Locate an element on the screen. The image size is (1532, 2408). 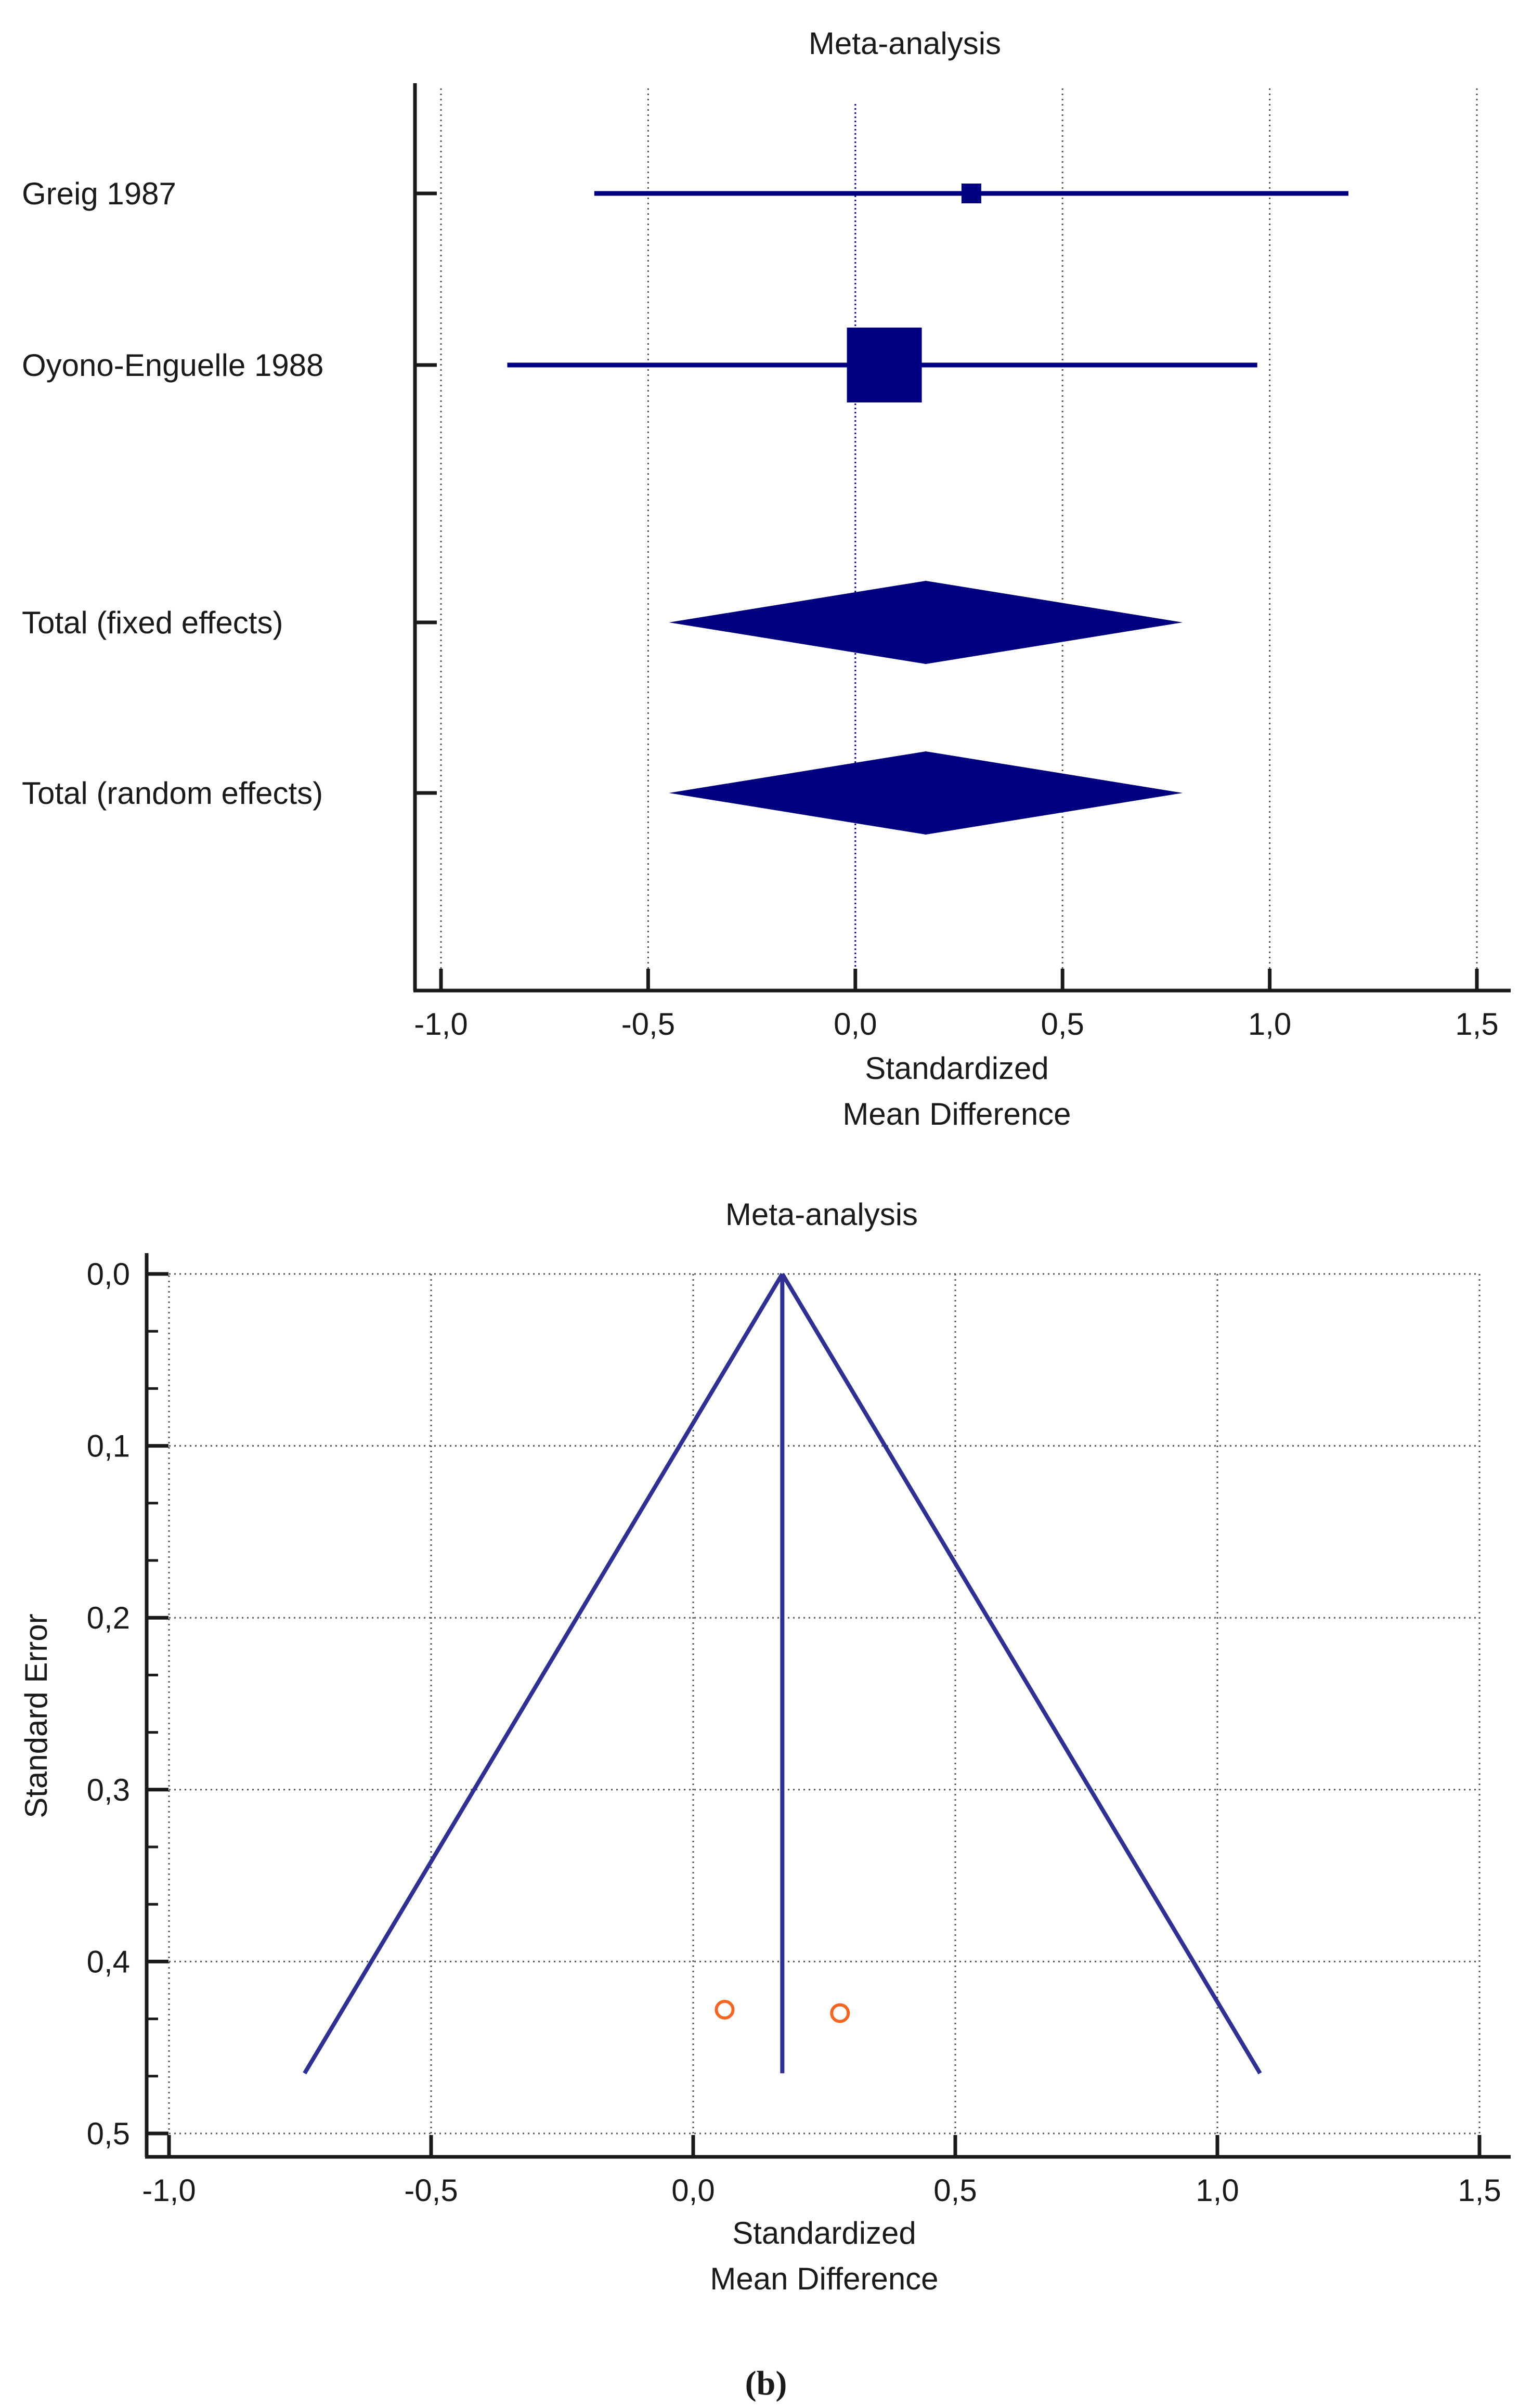
funnel-y-axis-label: Standard Error is located at coordinates (36, 1715).